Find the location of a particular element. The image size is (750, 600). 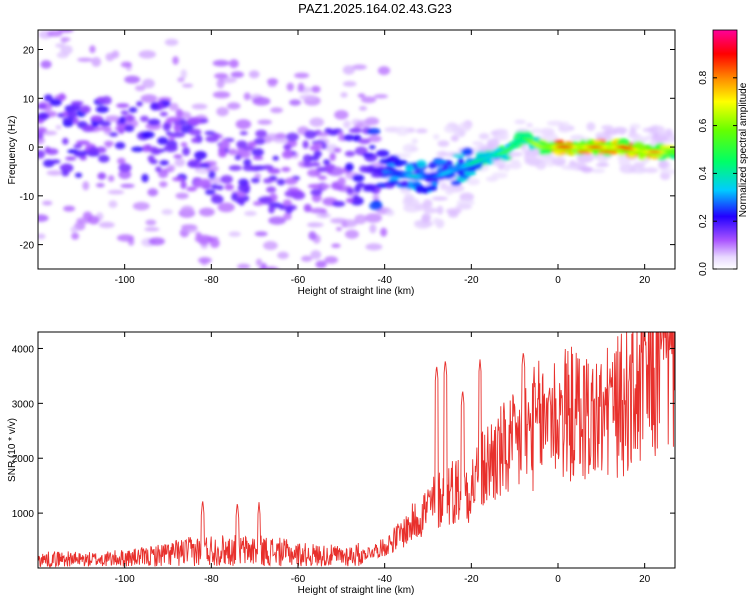

y-tick-label: 1000 is located at coordinates (23, 514).